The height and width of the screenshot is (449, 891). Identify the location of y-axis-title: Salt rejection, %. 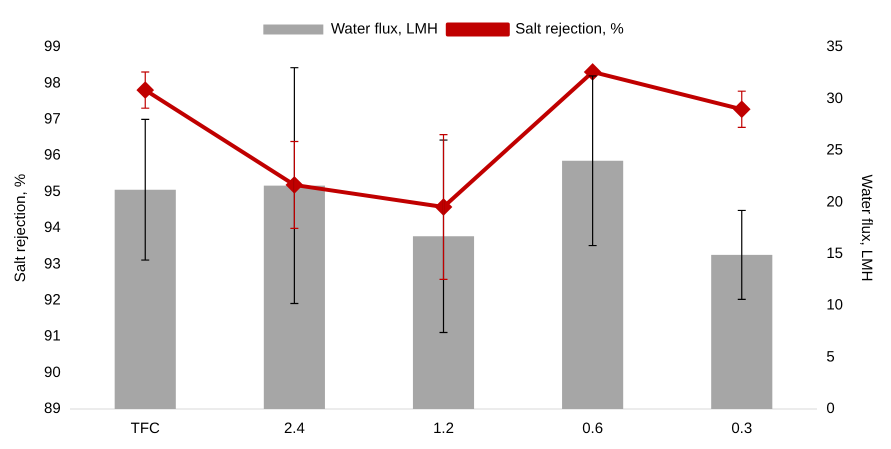
(21, 228).